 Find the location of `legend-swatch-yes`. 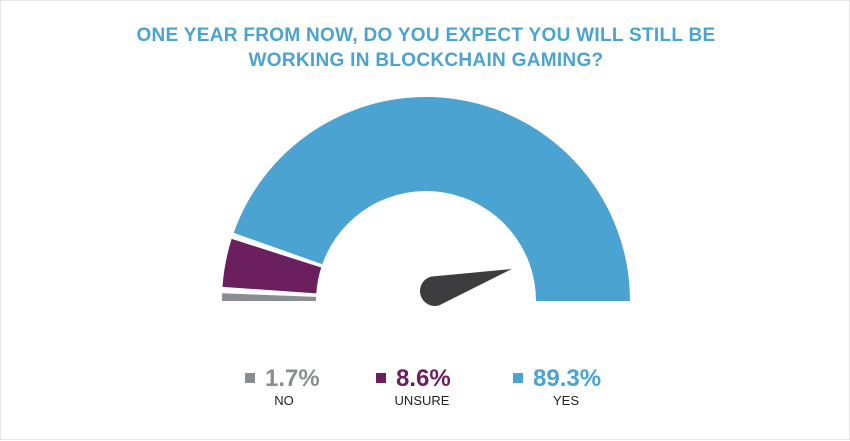

legend-swatch-yes is located at coordinates (518, 378).